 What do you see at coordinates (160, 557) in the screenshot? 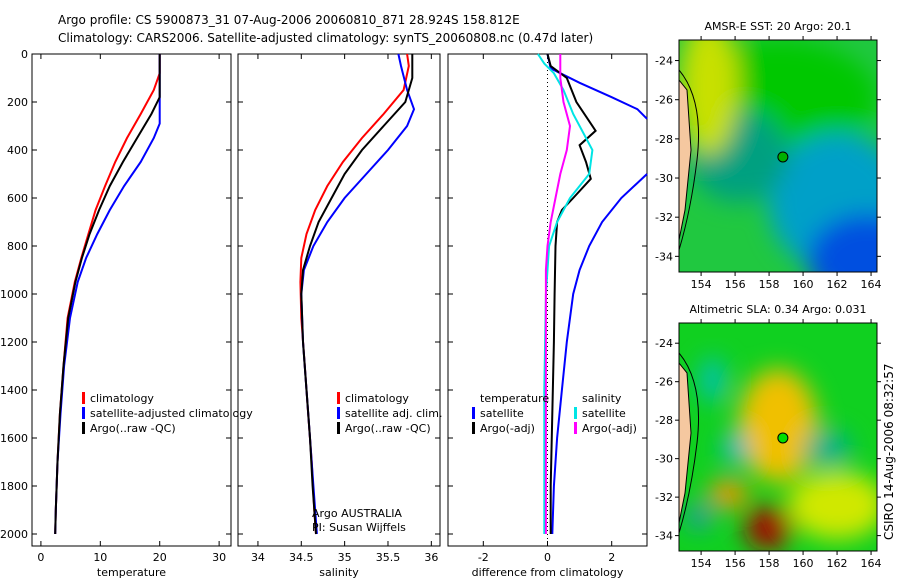
I see `x-tick-label: 20` at bounding box center [160, 557].